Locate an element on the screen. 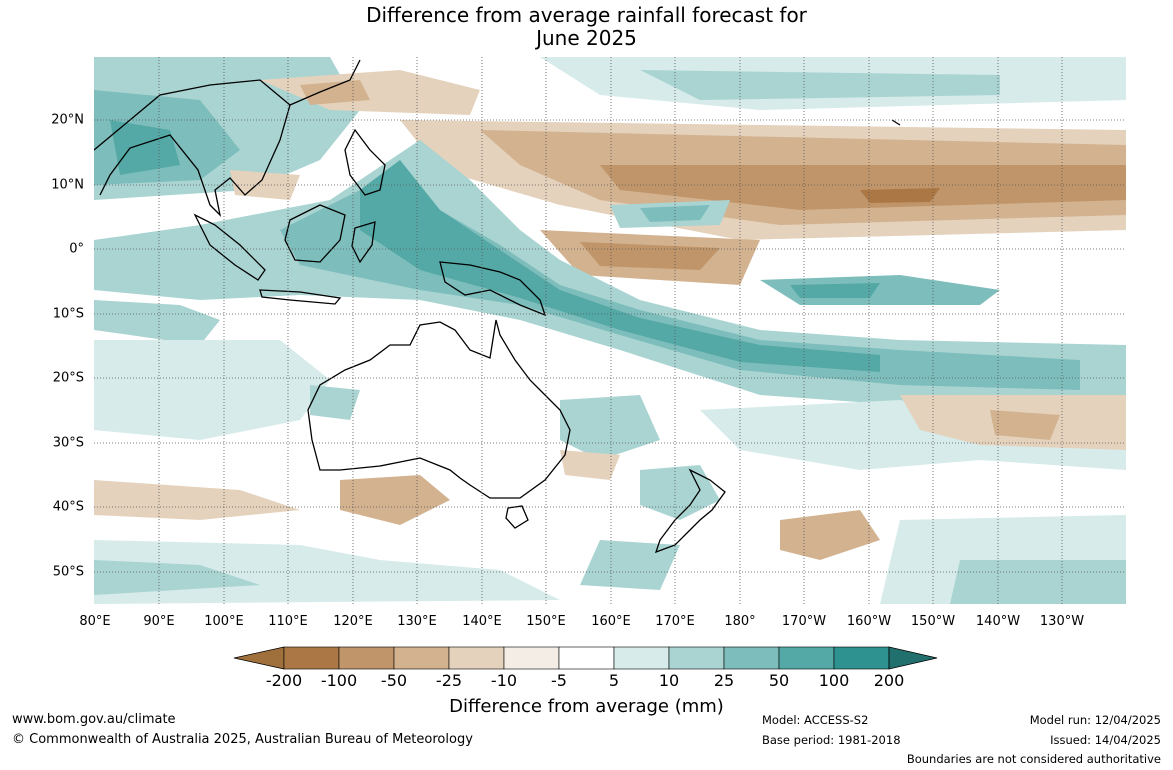 The image size is (1173, 770). lon-label: 130°E is located at coordinates (417, 621).